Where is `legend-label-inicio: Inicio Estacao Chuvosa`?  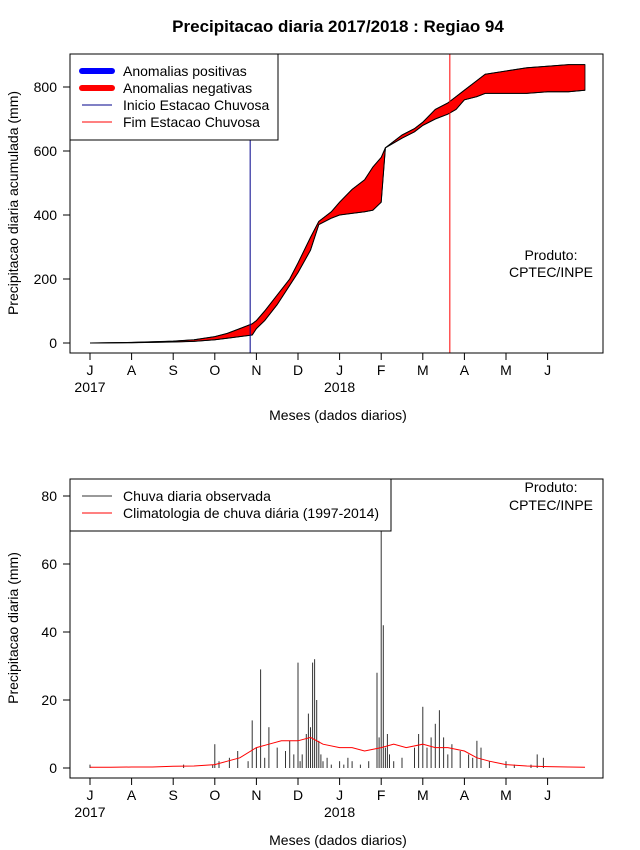 legend-label-inicio: Inicio Estacao Chuvosa is located at coordinates (196, 105).